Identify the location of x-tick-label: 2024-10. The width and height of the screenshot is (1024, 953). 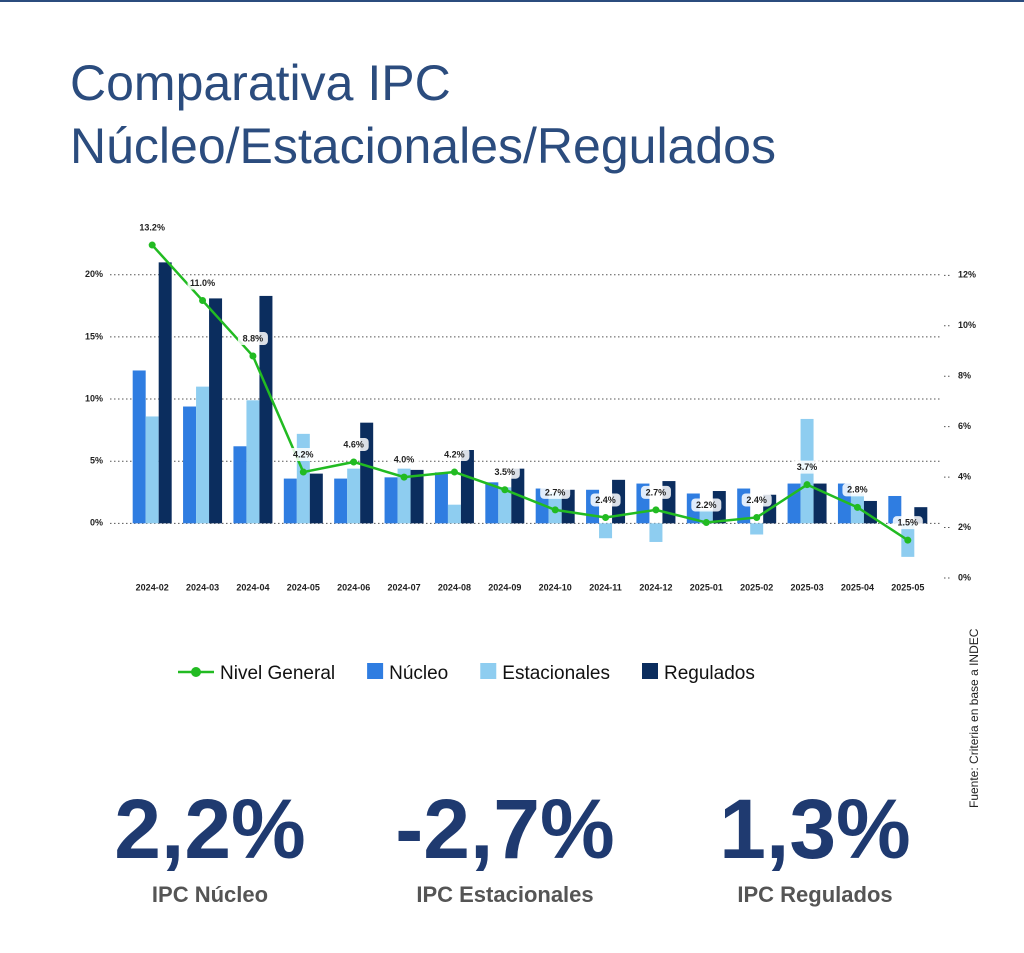
(555, 587).